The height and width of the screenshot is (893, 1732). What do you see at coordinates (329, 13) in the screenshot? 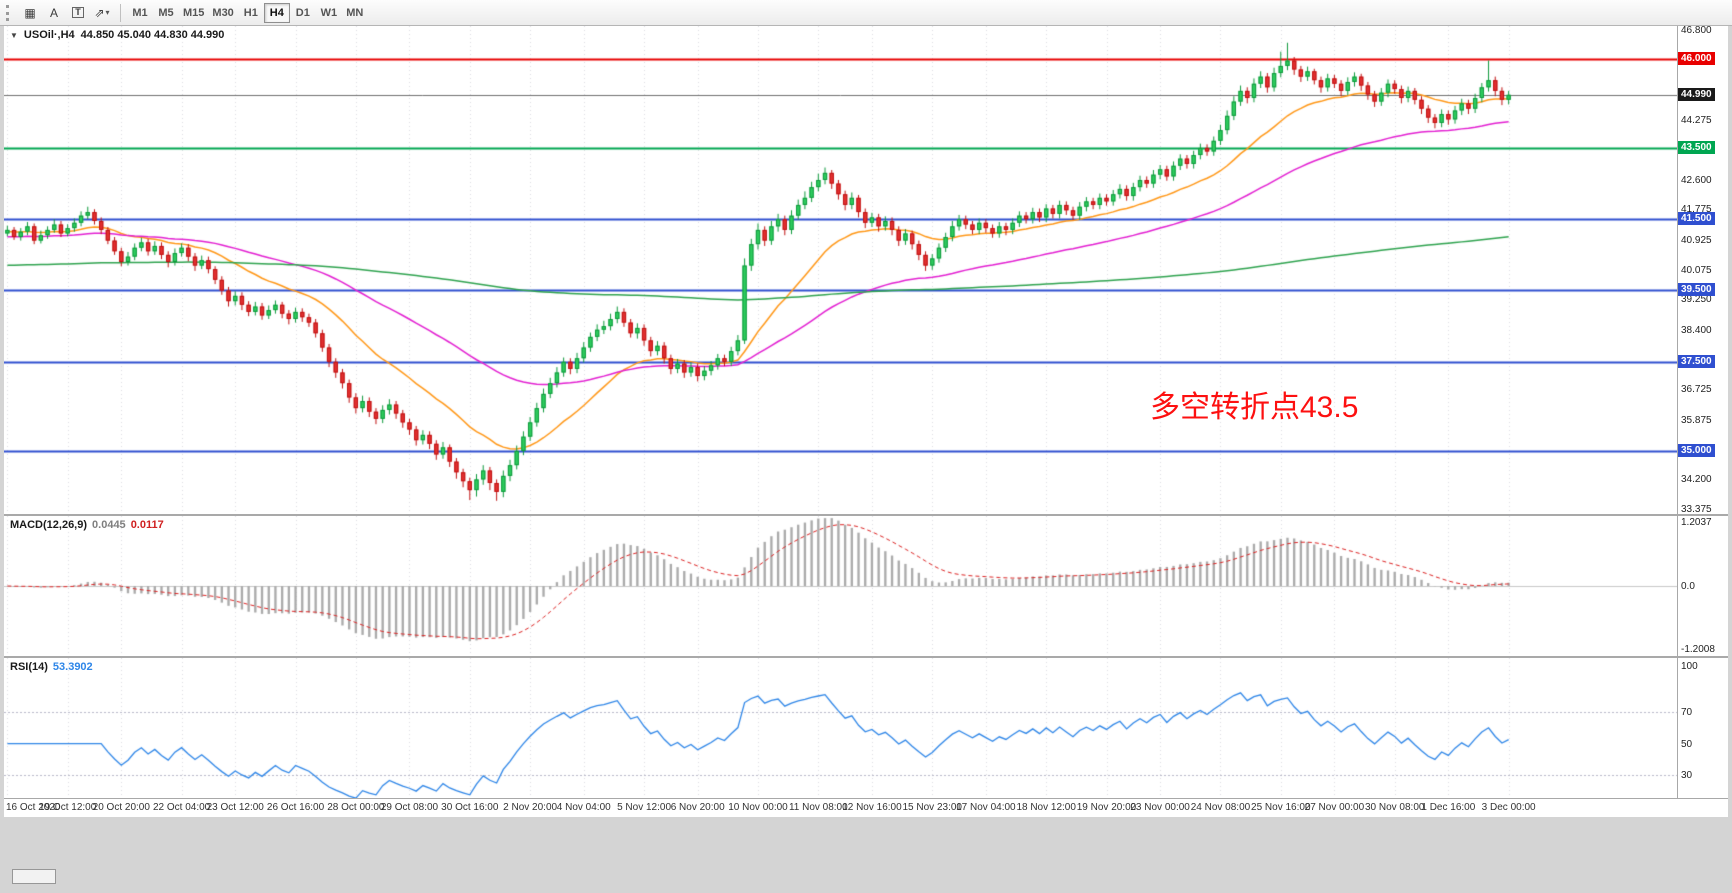
I see `timeframe-w1-button: W1` at bounding box center [329, 13].